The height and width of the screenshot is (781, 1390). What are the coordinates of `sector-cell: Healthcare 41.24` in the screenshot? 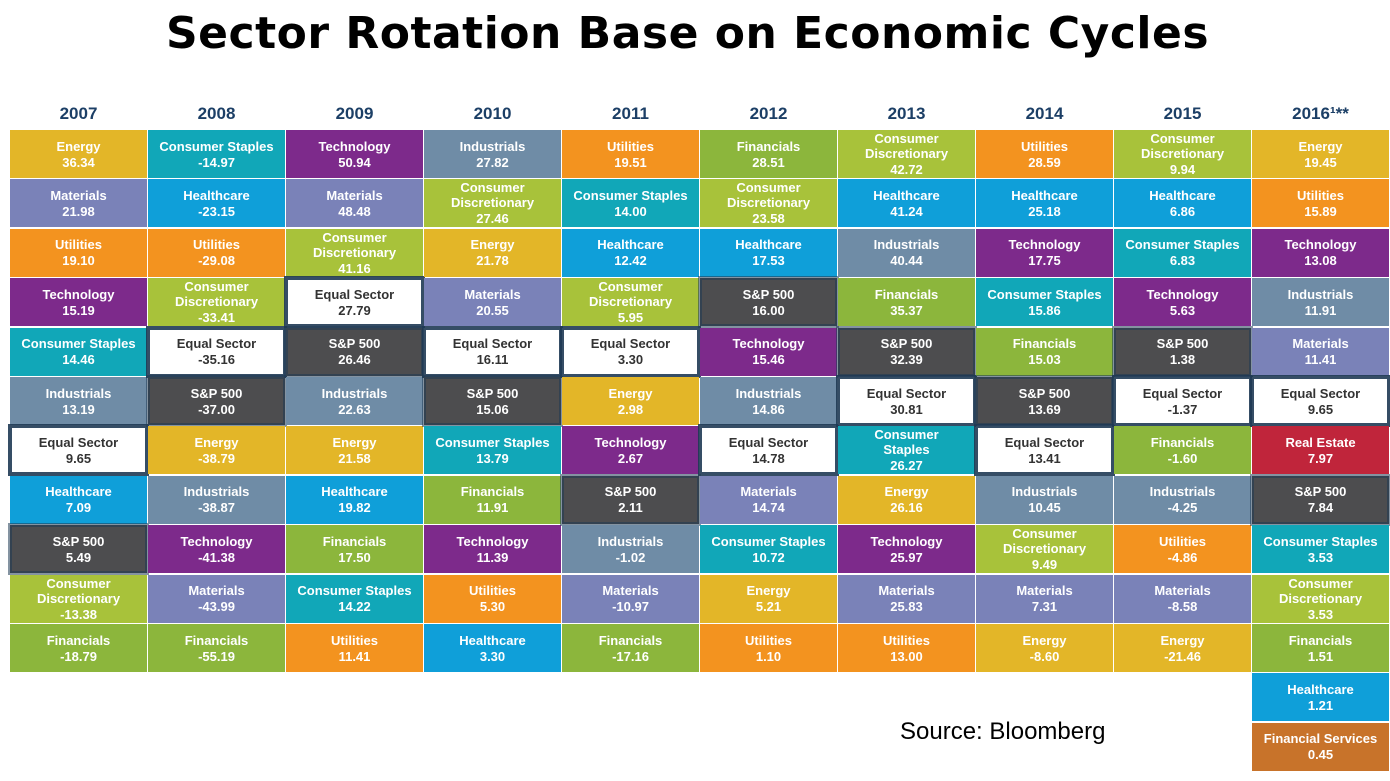 It's located at (906, 203).